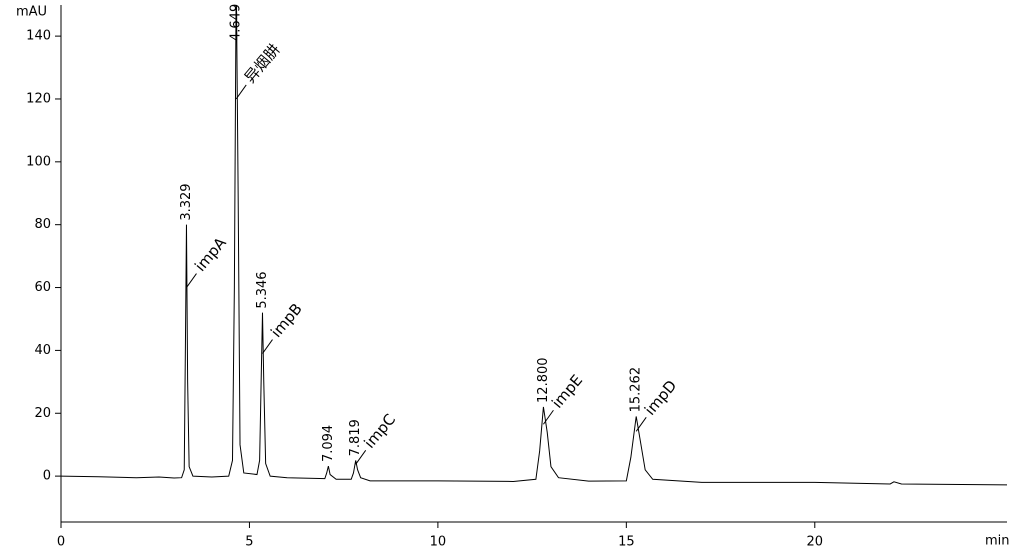 Image resolution: width=1012 pixels, height=552 pixels. Describe the element at coordinates (186, 201) in the screenshot. I see `retention-time: 3.329` at that location.